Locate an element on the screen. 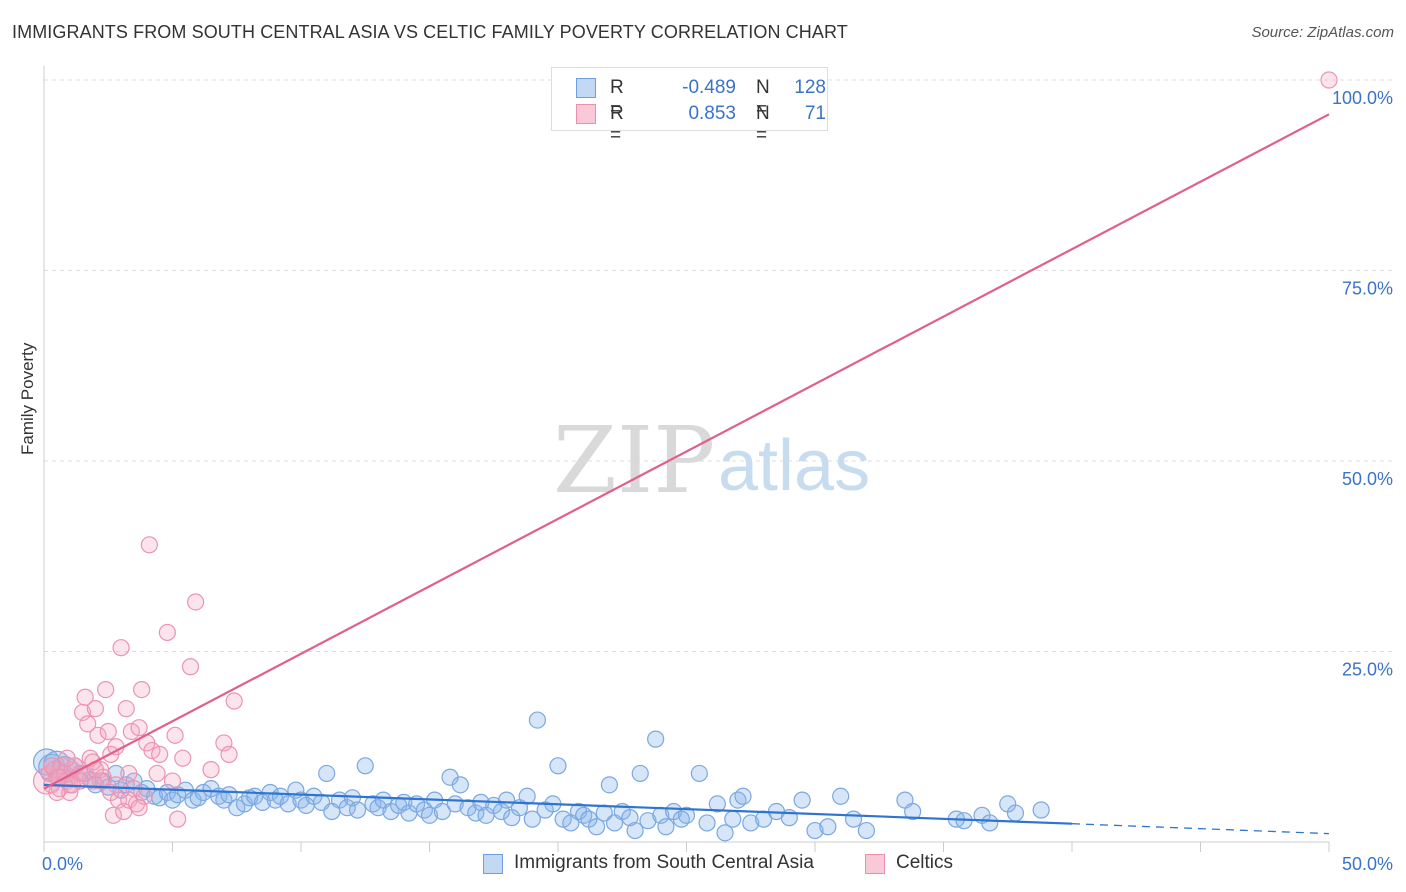  y-tick-label: 75.0% is located at coordinates (1367, 289).